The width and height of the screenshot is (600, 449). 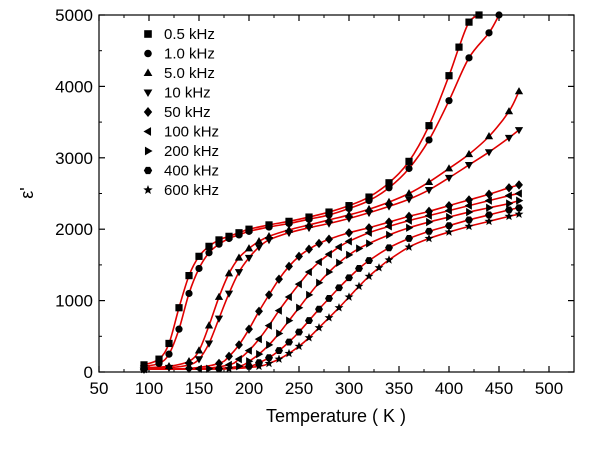 I want to click on x-tick-label: 400, so click(x=449, y=388).